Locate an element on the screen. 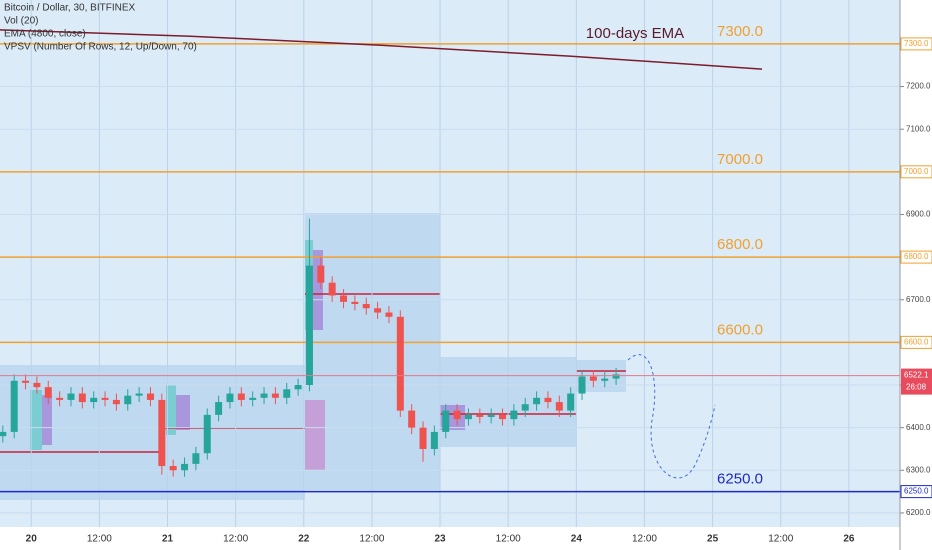 This screenshot has width=932, height=550. x-tick-label: 26 is located at coordinates (849, 539).